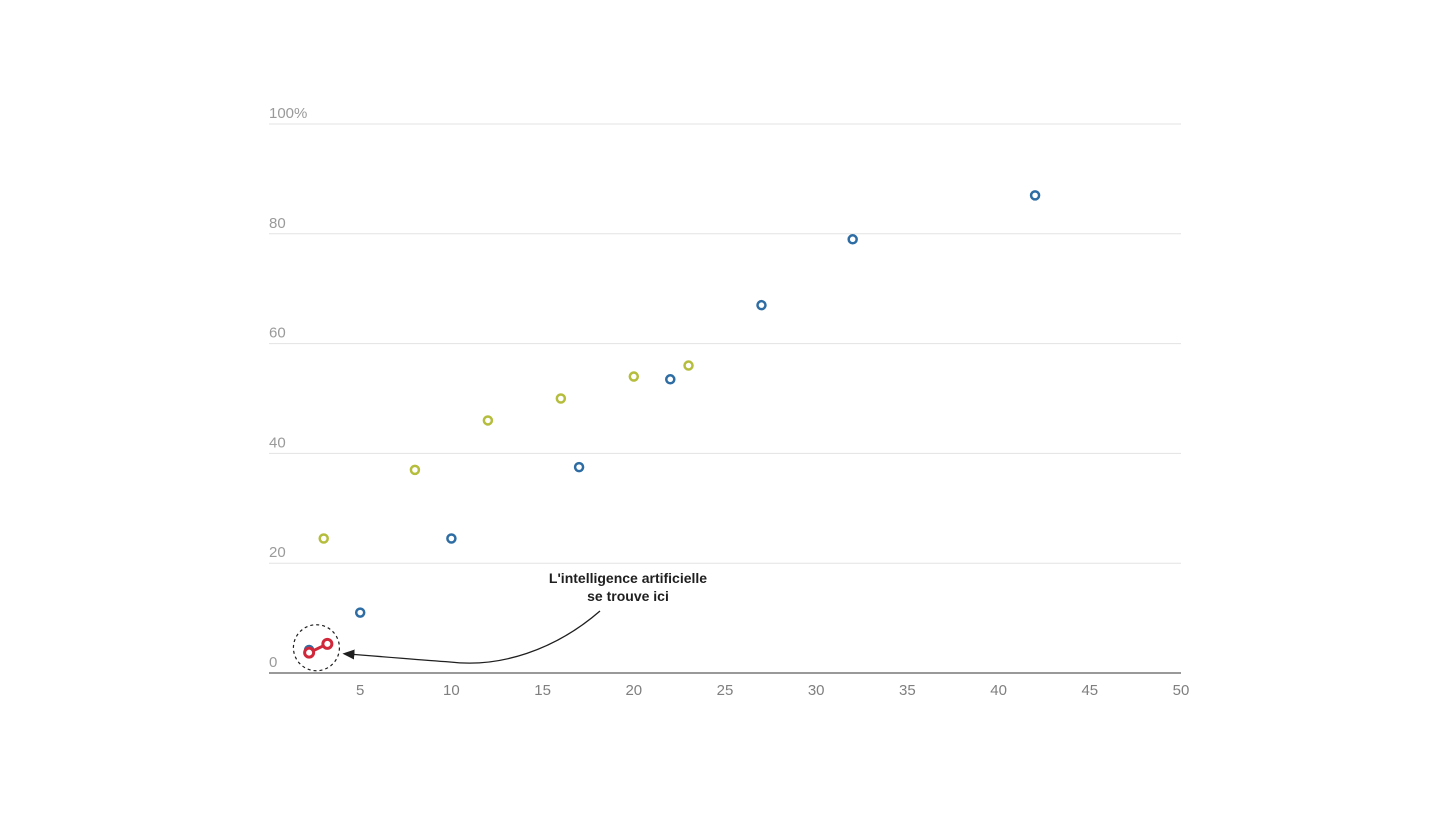 The width and height of the screenshot is (1453, 814). I want to click on x-tick-label: 20, so click(633, 690).